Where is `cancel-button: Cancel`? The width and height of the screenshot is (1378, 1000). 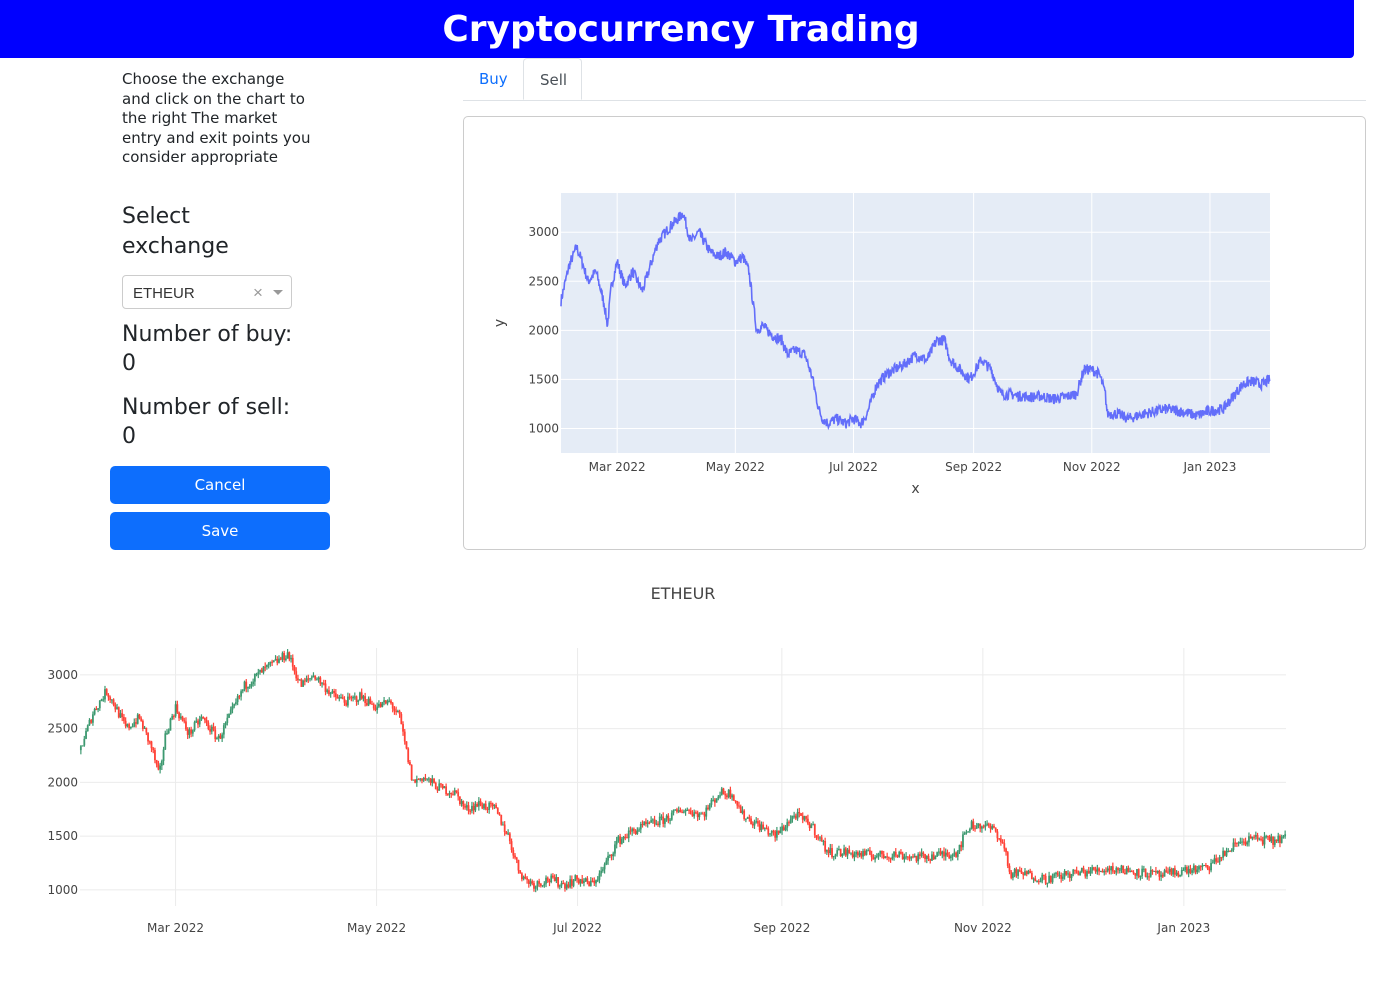 cancel-button: Cancel is located at coordinates (220, 485).